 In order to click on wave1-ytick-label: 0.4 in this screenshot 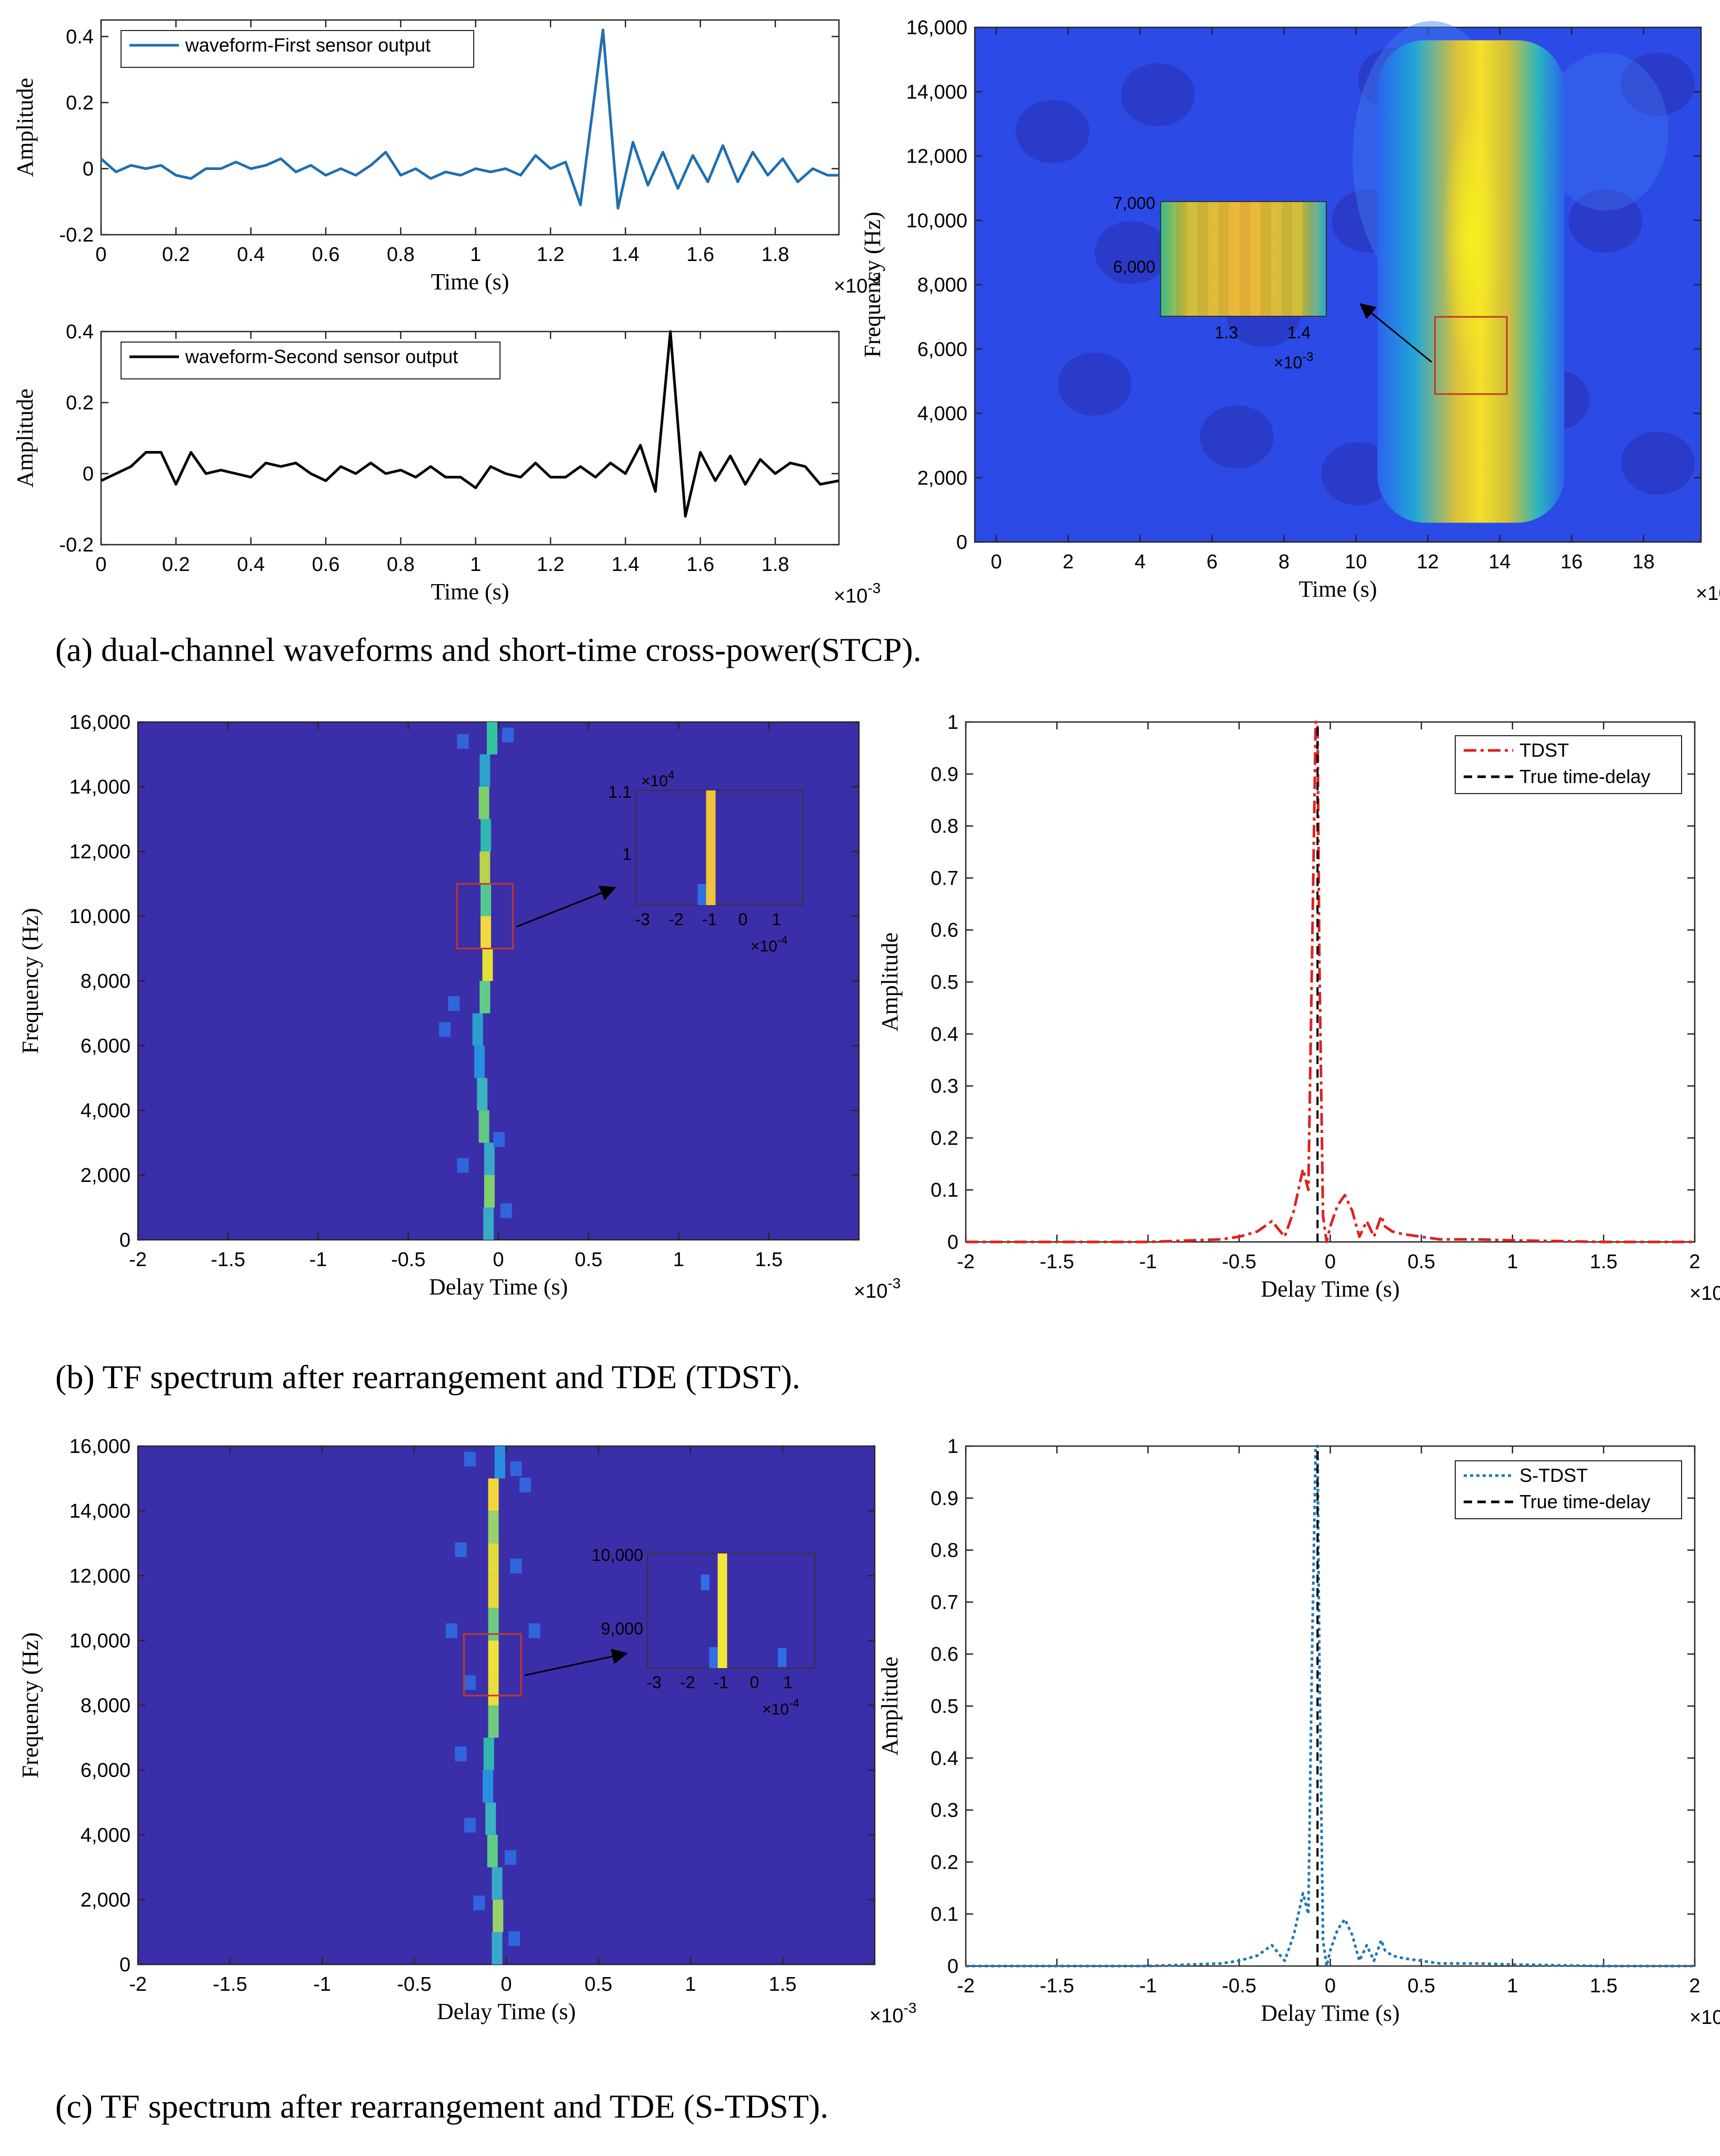, I will do `click(80, 37)`.